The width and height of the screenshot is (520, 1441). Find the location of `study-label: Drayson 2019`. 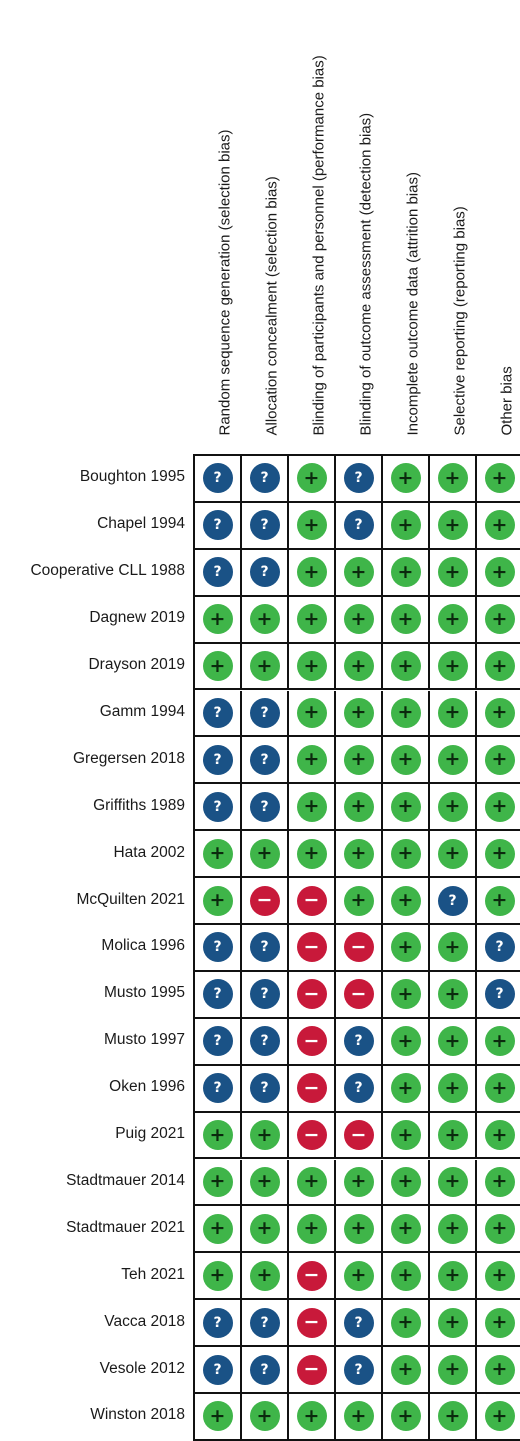

study-label: Drayson 2019 is located at coordinates (136, 665).